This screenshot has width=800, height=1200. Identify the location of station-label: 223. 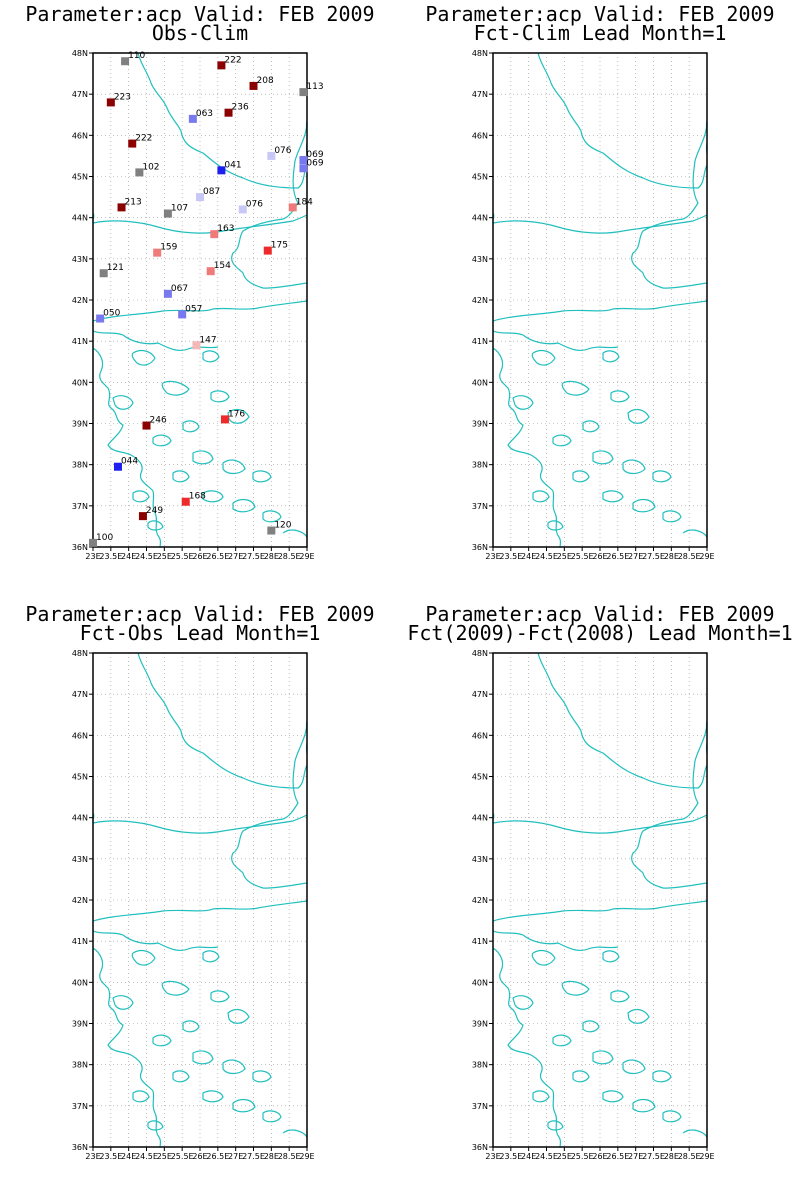
(122, 97).